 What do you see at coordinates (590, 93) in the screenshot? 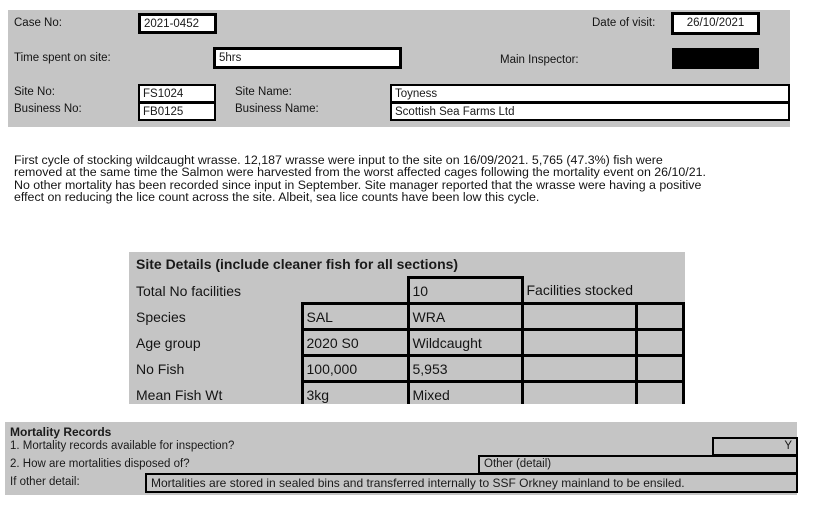
I see `site-name-field: Toyness` at bounding box center [590, 93].